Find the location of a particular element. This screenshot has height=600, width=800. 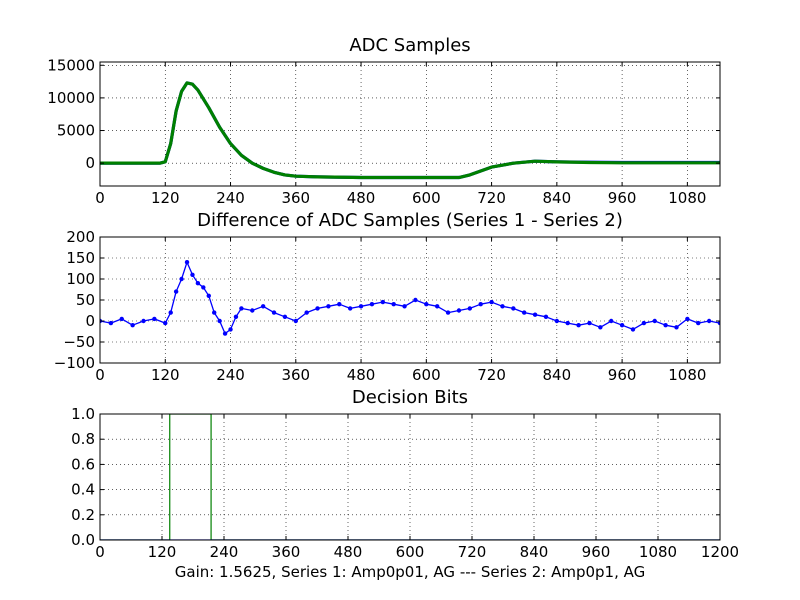

adc-samples-x-tick-label: 960 is located at coordinates (622, 198).